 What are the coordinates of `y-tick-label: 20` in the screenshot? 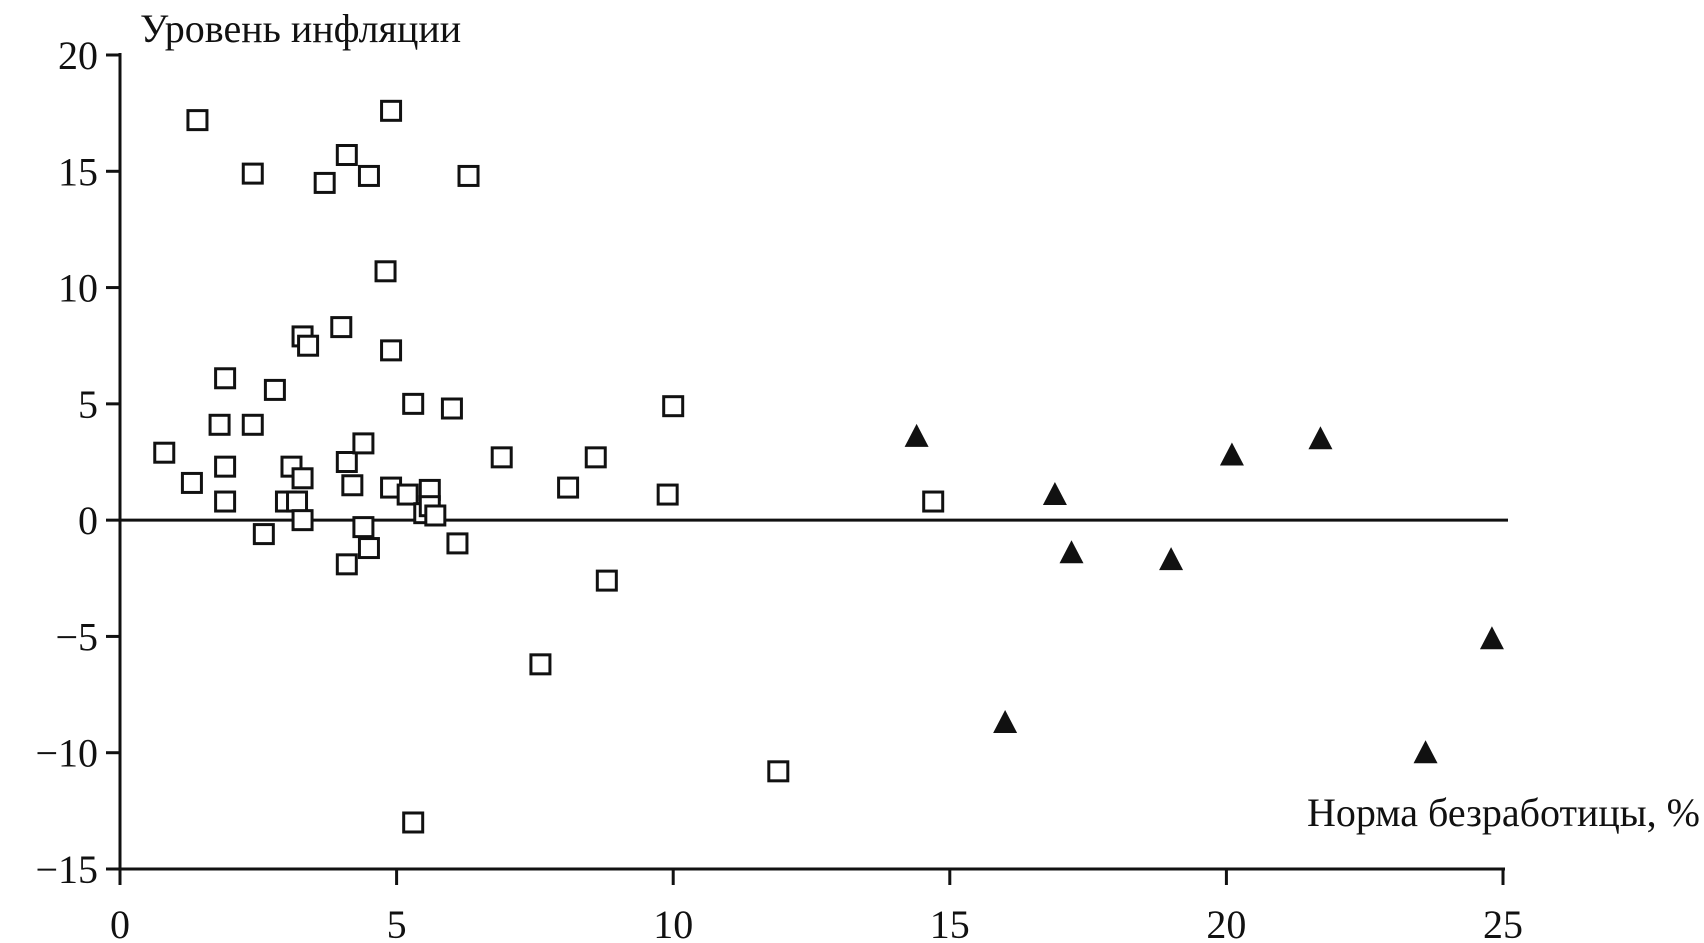 It's located at (78, 55).